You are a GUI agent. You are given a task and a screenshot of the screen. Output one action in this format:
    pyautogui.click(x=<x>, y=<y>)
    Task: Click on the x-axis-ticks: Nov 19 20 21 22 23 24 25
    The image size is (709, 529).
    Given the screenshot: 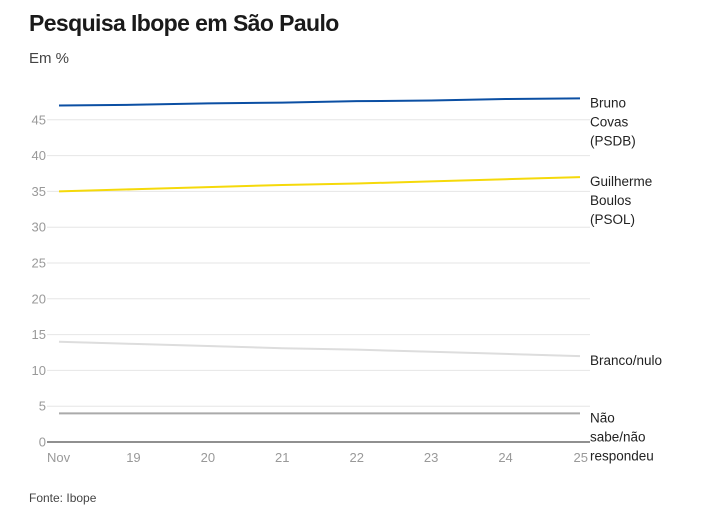 What is the action you would take?
    pyautogui.click(x=317, y=457)
    